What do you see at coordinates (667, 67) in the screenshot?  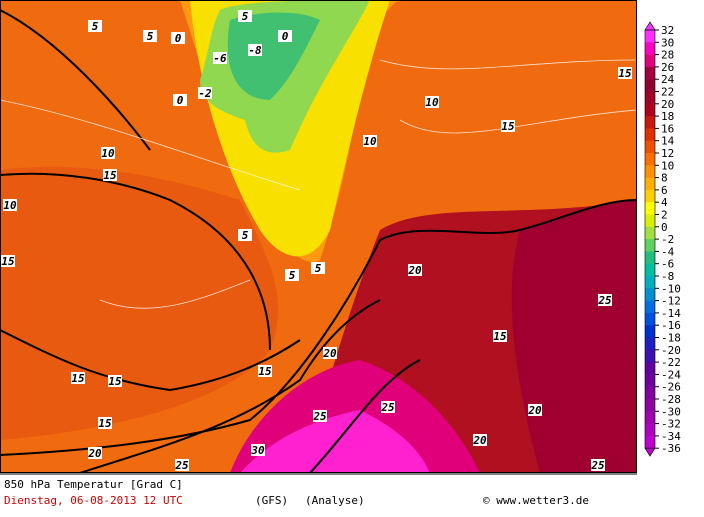 I see `scale-label: 26` at bounding box center [667, 67].